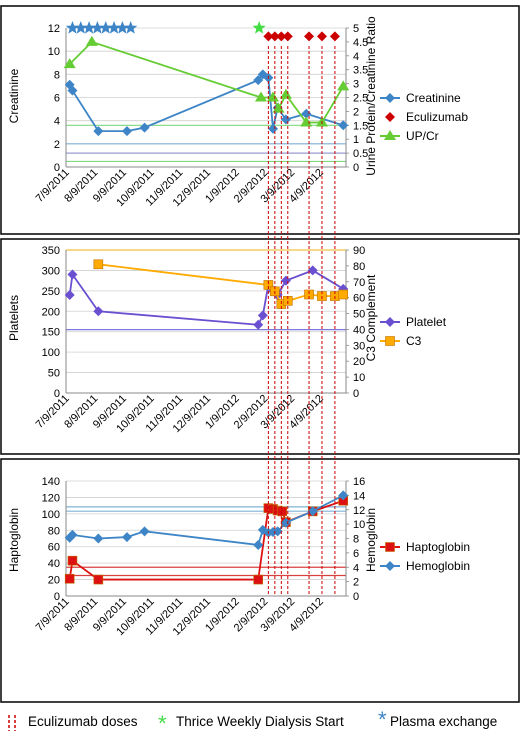  I want to click on legend-label: UP/Cr, so click(422, 136).